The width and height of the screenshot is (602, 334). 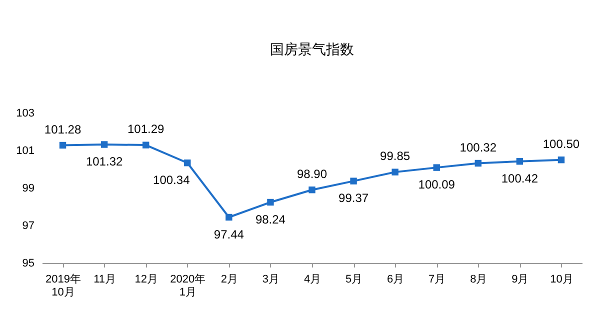 I want to click on x-tick-label: 9月, so click(x=520, y=280).